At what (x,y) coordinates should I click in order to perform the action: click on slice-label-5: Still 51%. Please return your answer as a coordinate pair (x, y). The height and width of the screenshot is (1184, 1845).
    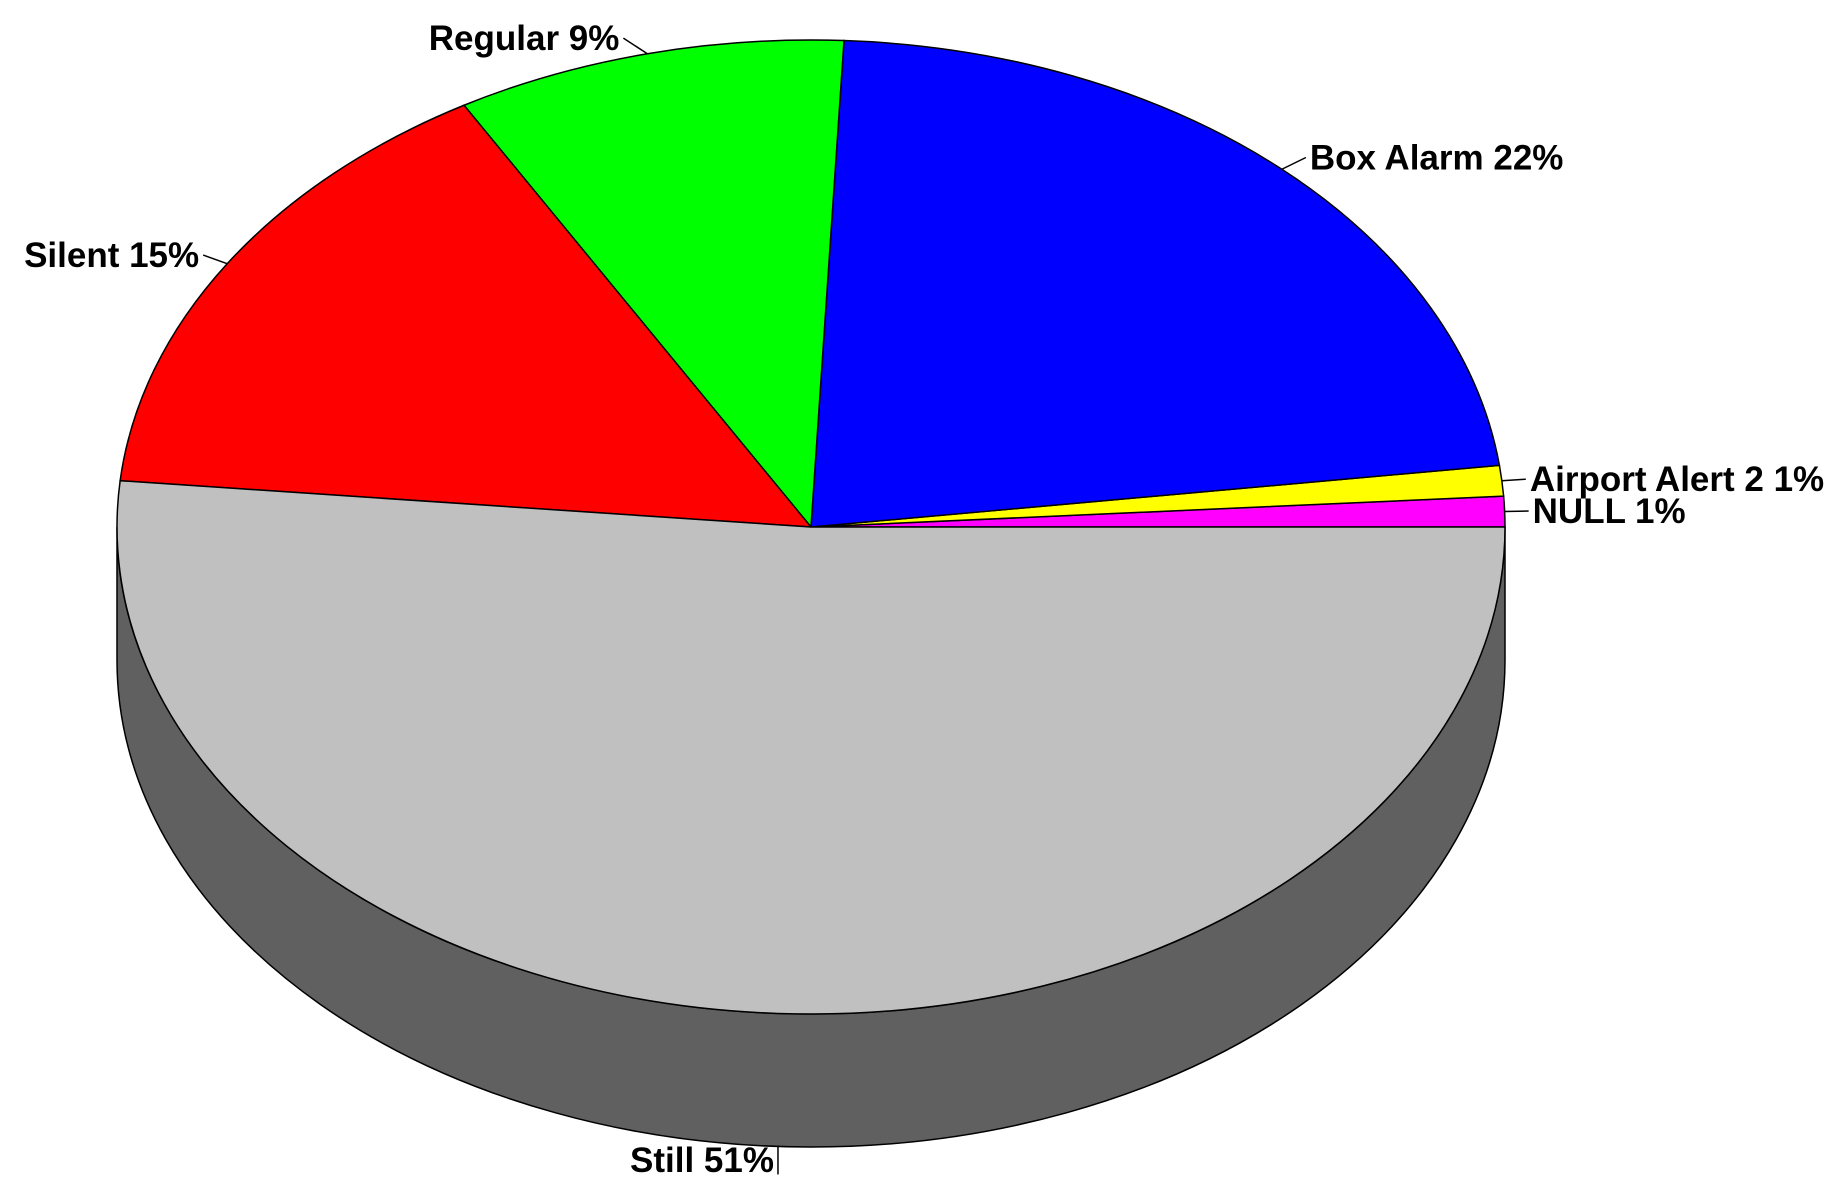
    Looking at the image, I should click on (702, 1160).